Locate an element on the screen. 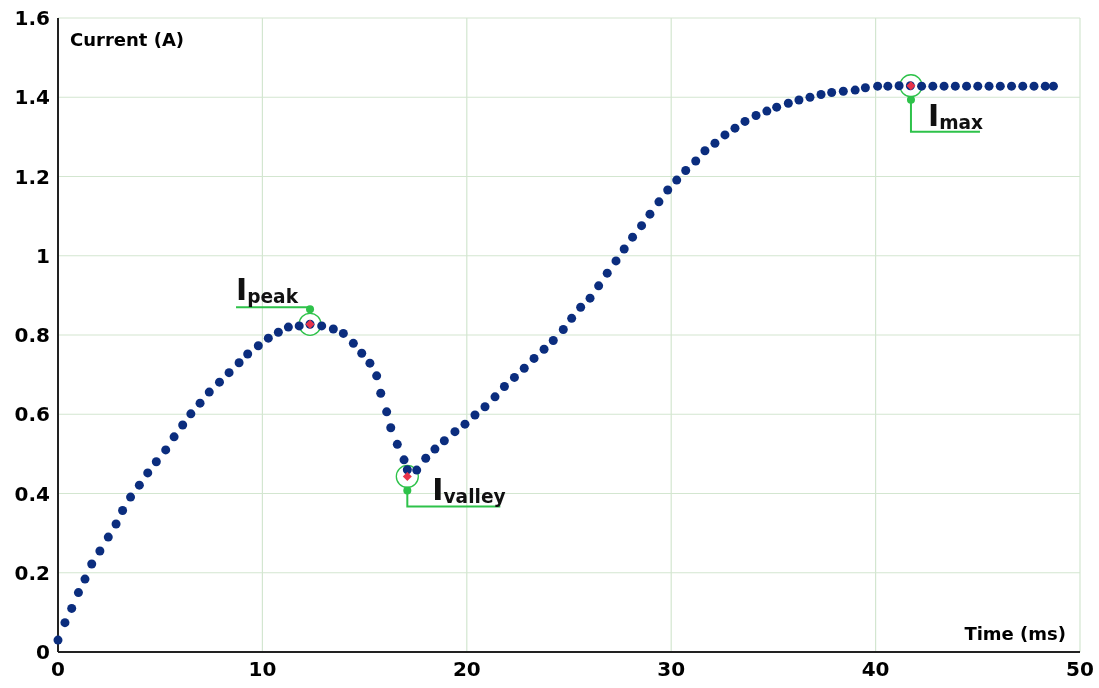  y-tick-label: 0 is located at coordinates (43, 652).